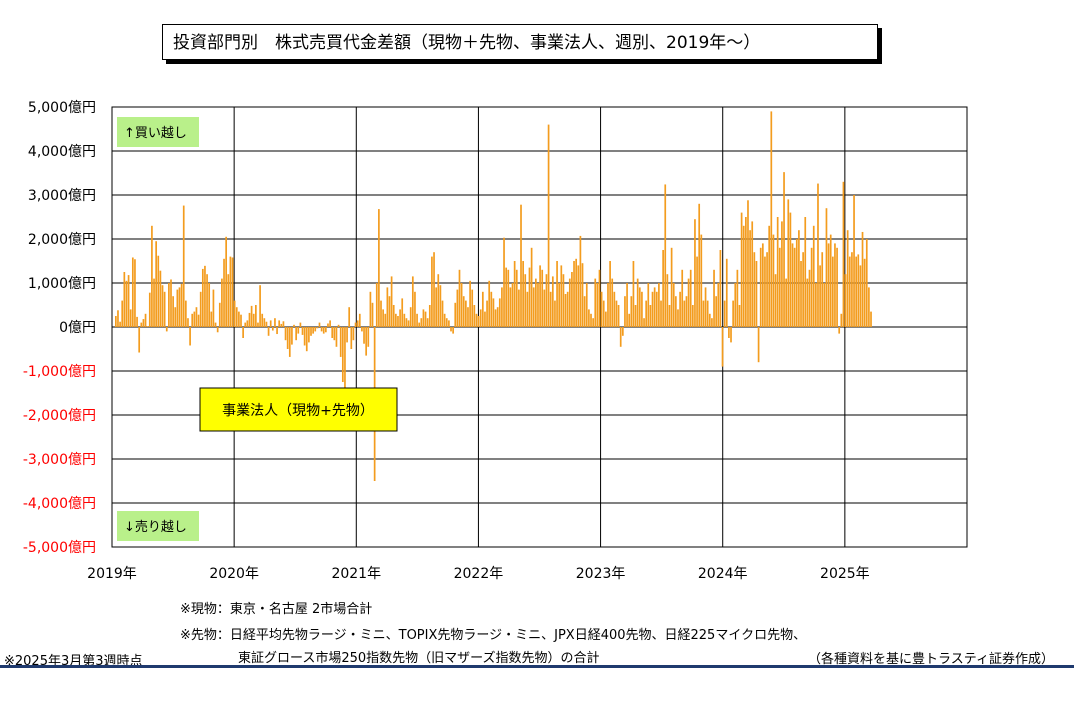 The height and width of the screenshot is (707, 1074). Describe the element at coordinates (356, 574) in the screenshot. I see `x-tick-label: 2021年` at that location.